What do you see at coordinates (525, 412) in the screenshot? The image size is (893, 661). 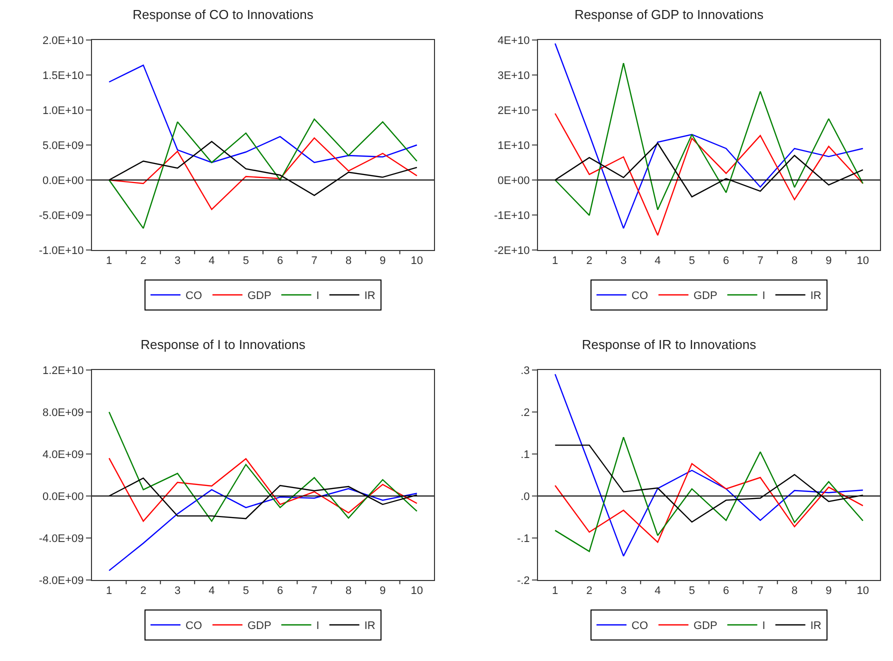 I see `y-tick-label: .2` at bounding box center [525, 412].